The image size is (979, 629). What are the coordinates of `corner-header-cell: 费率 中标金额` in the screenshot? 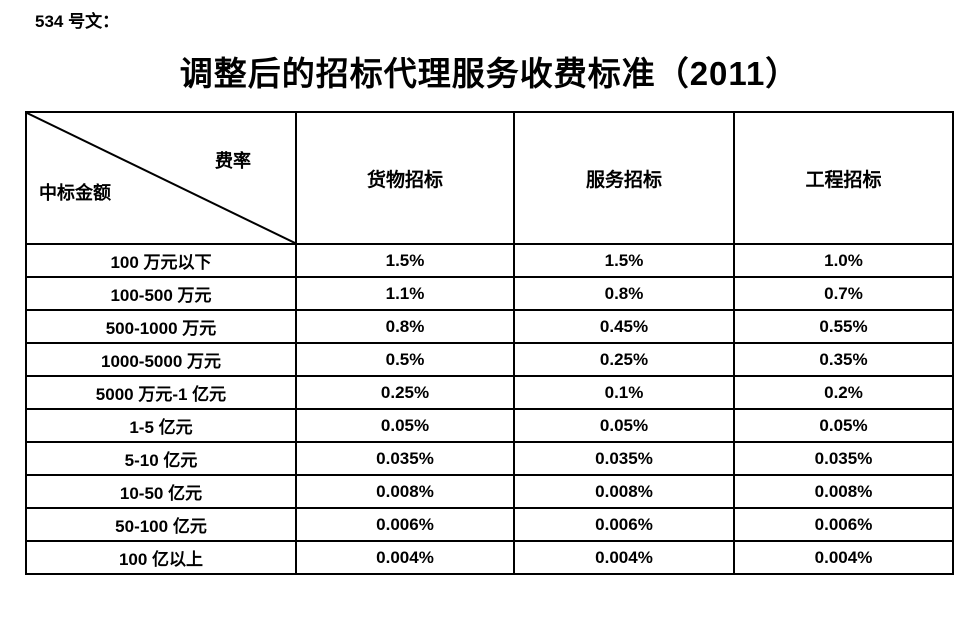 It's located at (161, 178).